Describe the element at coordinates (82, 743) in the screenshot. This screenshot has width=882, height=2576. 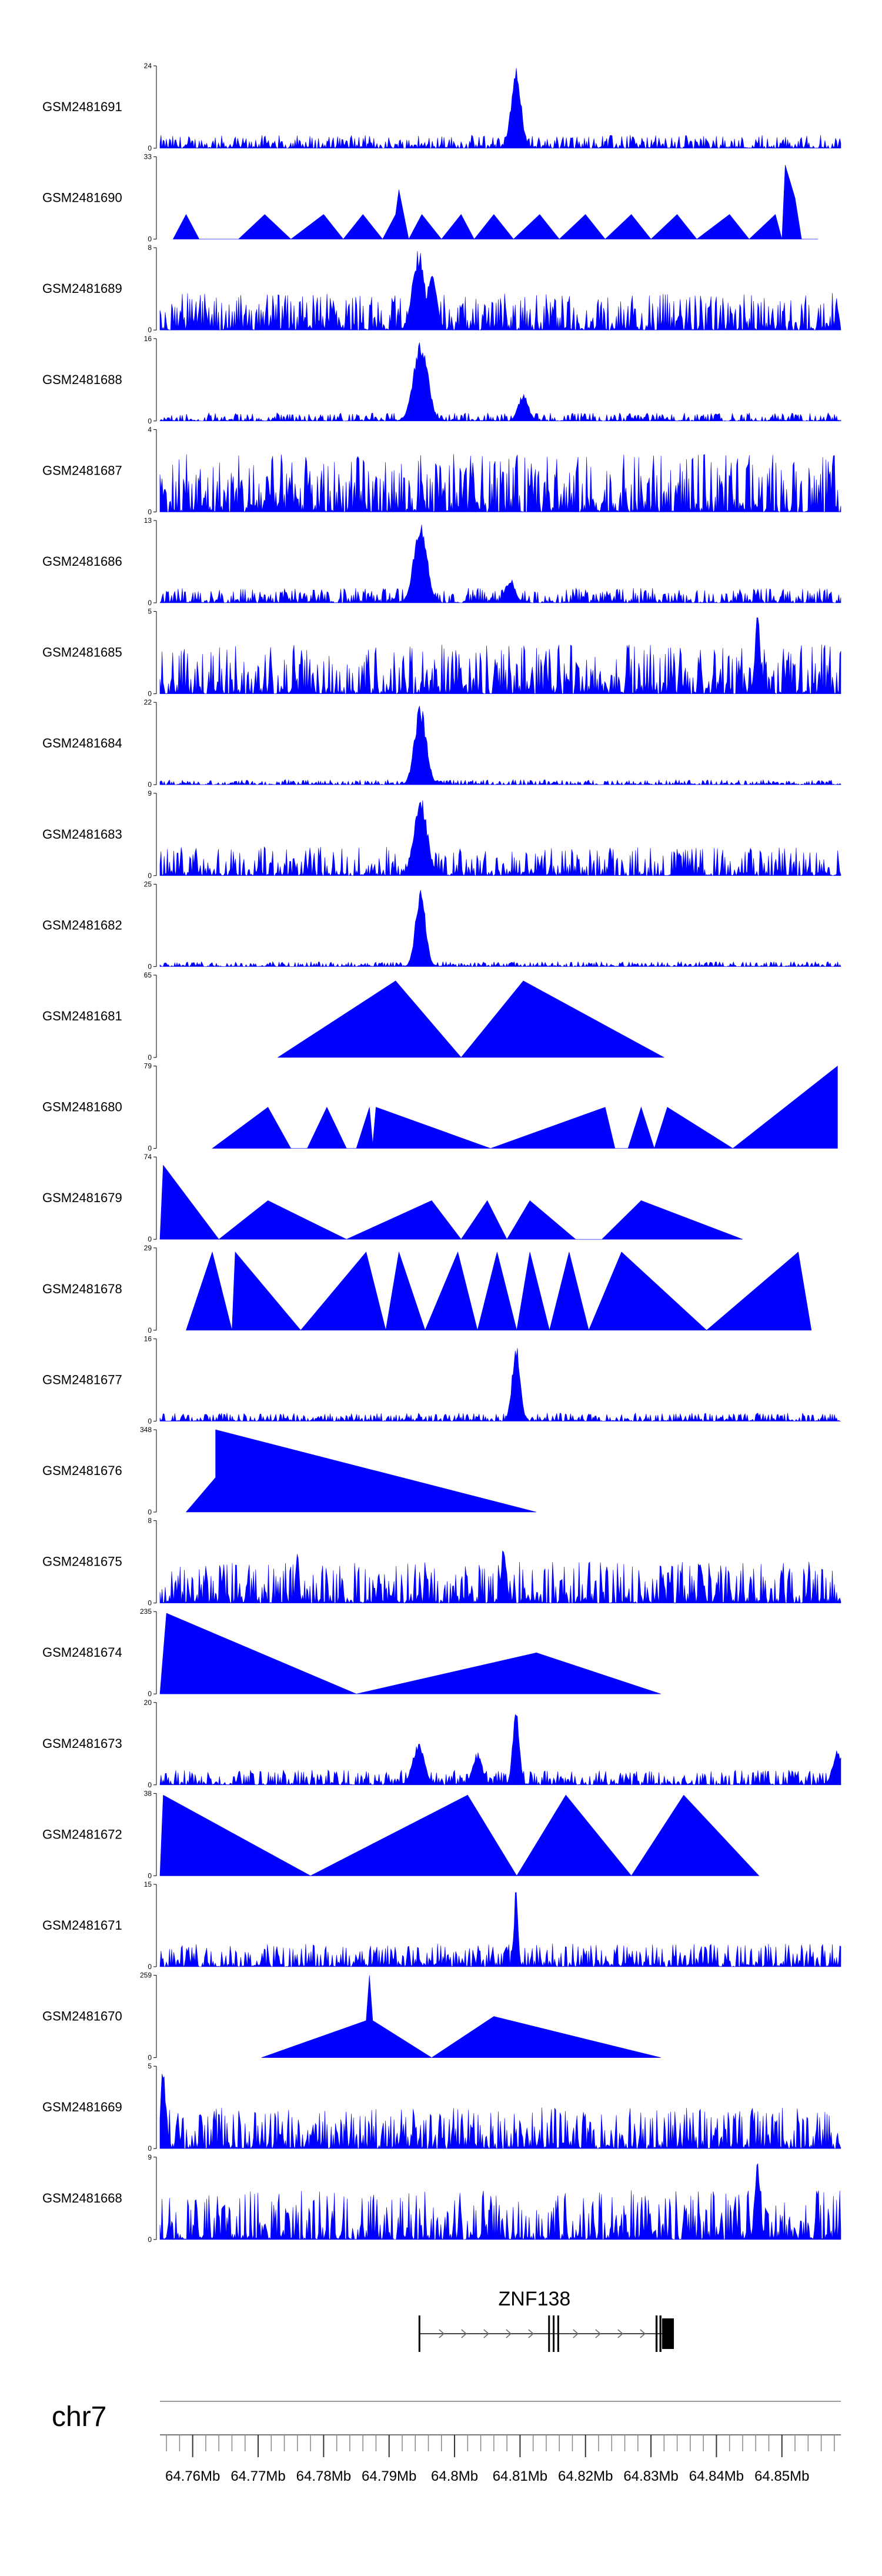
I see `track-label: GSM2481684` at that location.